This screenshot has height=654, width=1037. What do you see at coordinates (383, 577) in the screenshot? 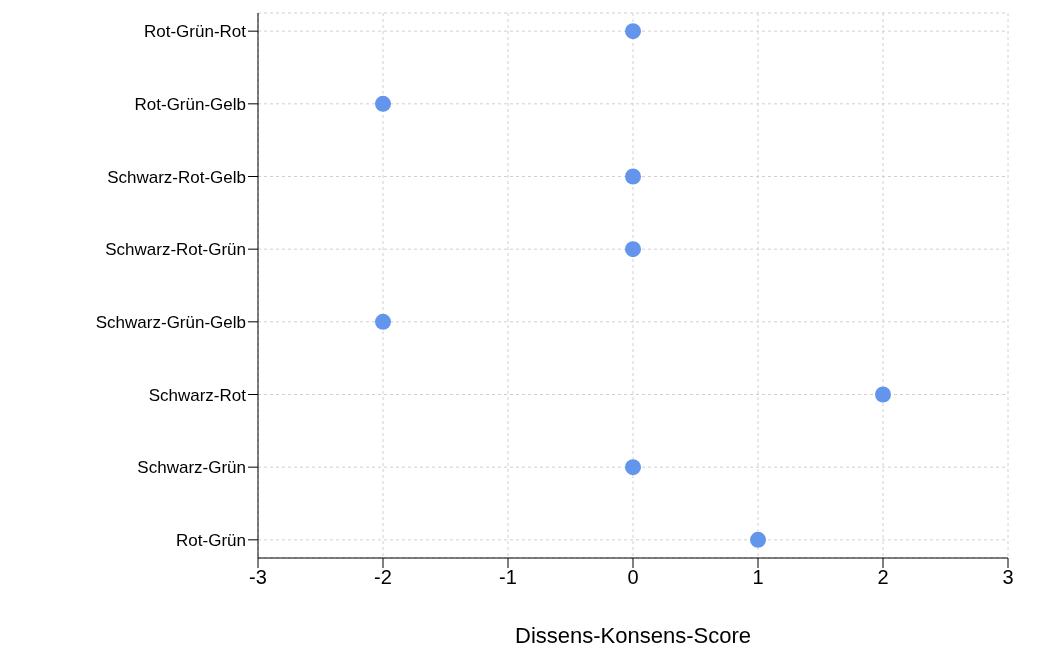
I see `x-tick-label: -2` at bounding box center [383, 577].